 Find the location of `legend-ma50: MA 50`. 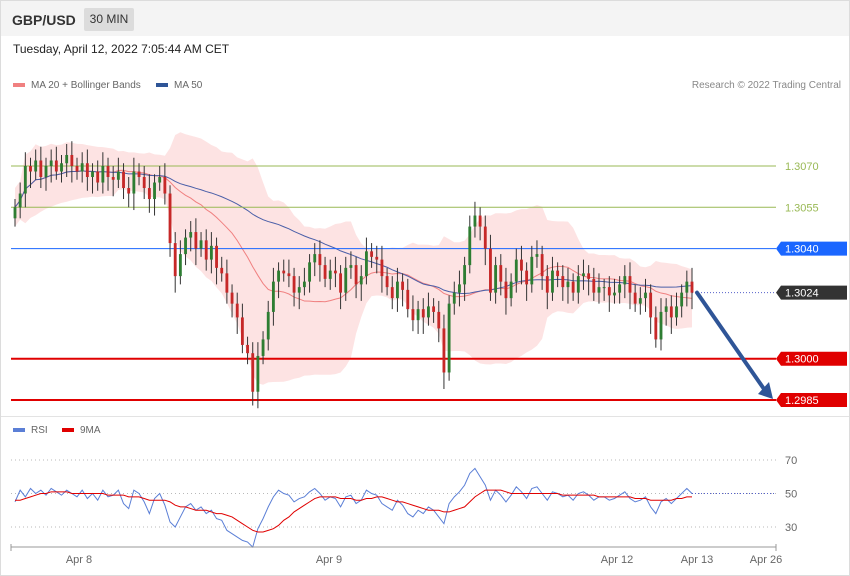

legend-ma50: MA 50 is located at coordinates (179, 85).